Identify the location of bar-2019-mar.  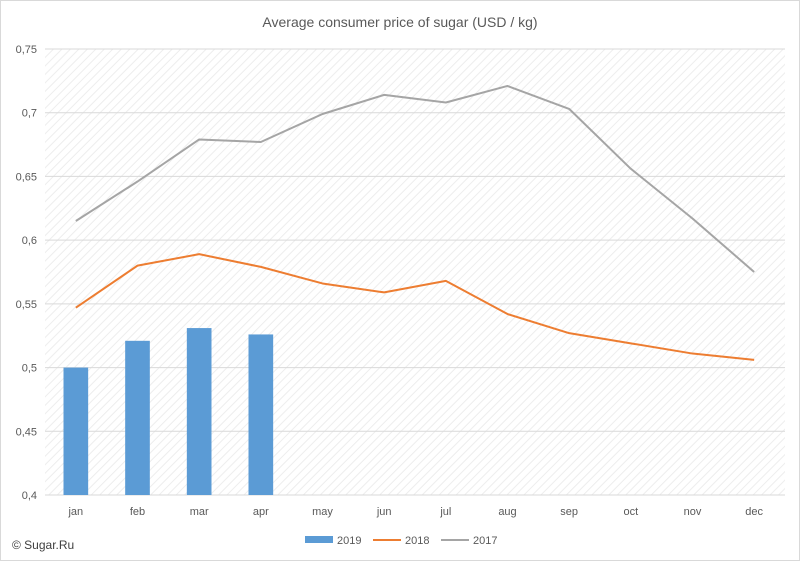
(199, 411).